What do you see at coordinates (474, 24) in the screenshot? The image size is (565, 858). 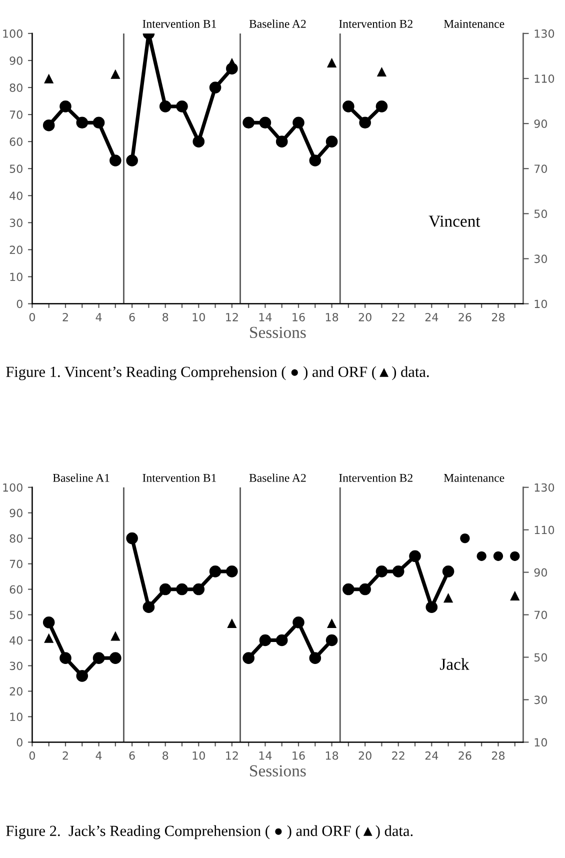 I see `text: Maintenance` at bounding box center [474, 24].